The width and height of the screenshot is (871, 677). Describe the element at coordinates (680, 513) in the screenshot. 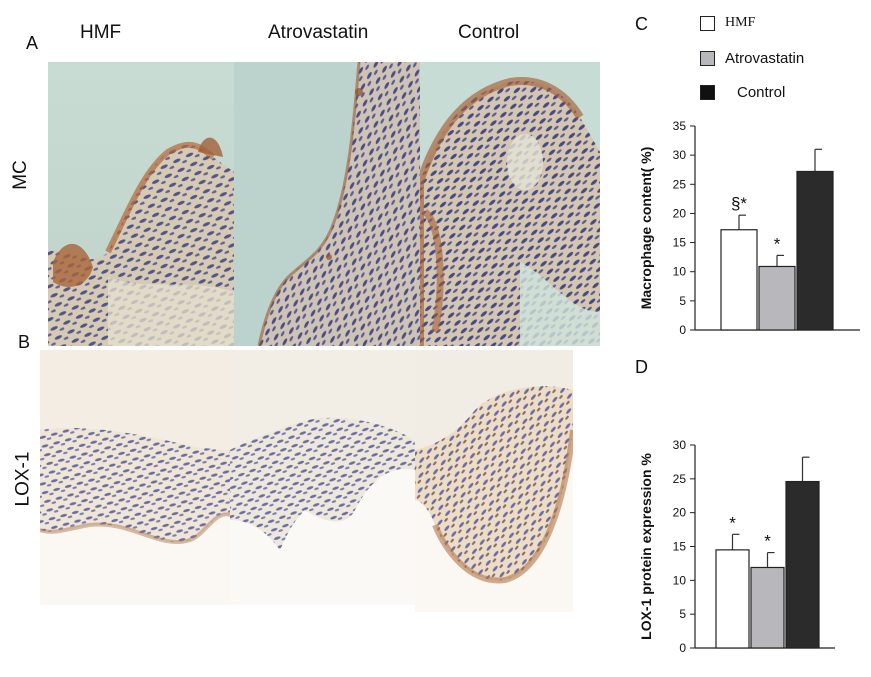

I see `chart-d-ytick-label: 20` at that location.